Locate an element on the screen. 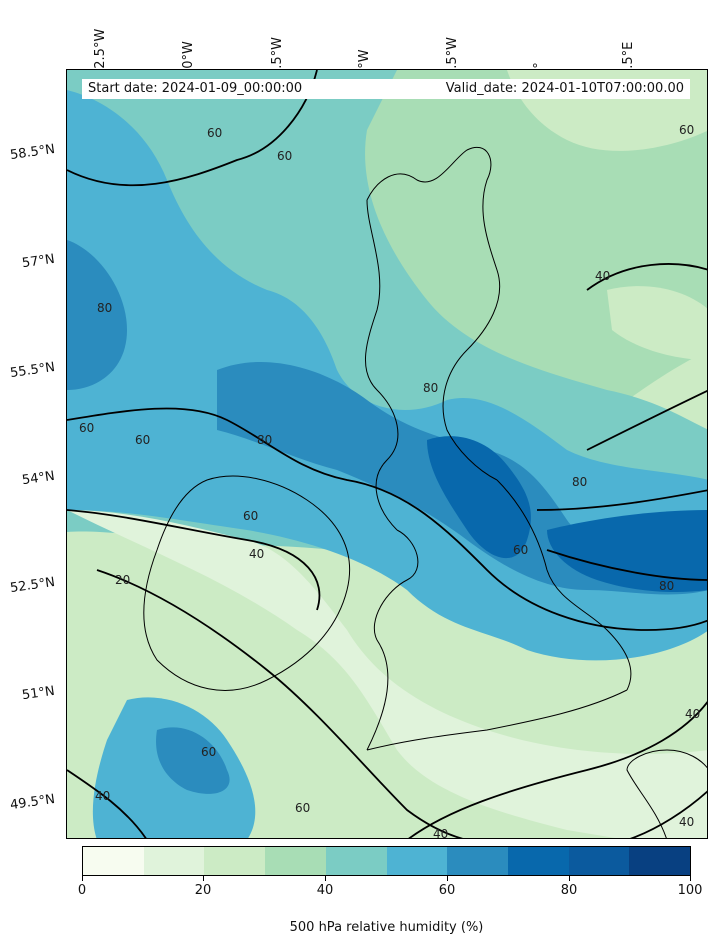 The width and height of the screenshot is (716, 949). colorbar-label-80: 80 is located at coordinates (569, 890).